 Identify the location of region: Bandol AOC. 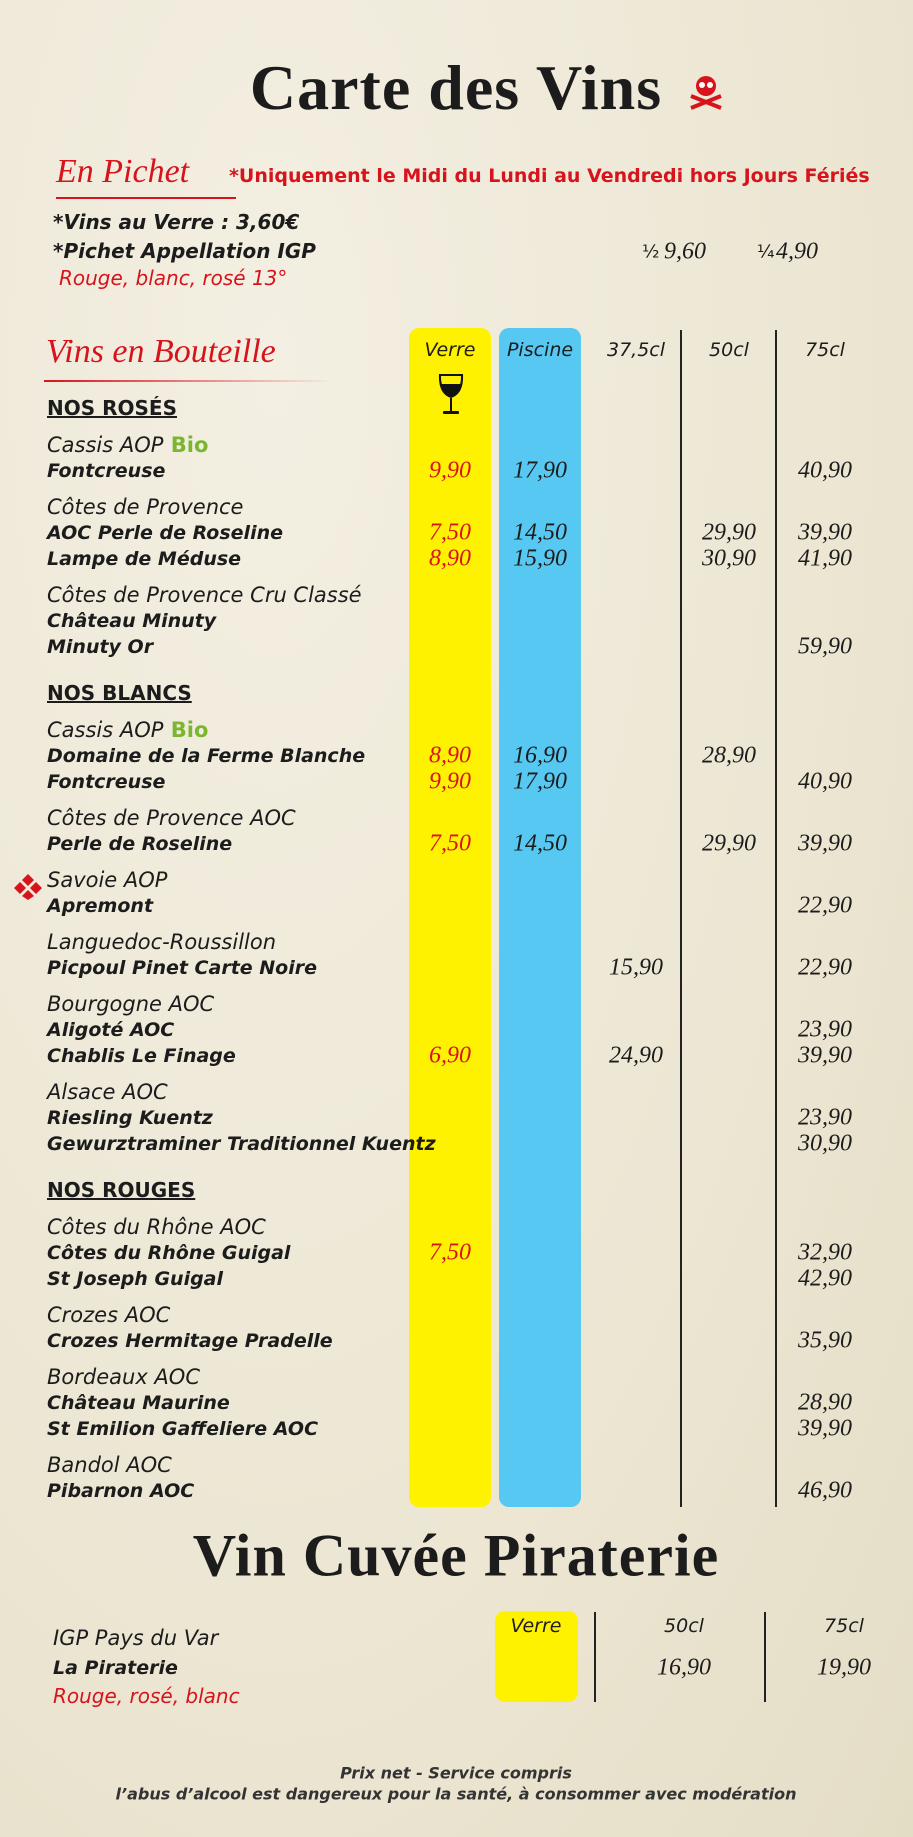
(109, 1465).